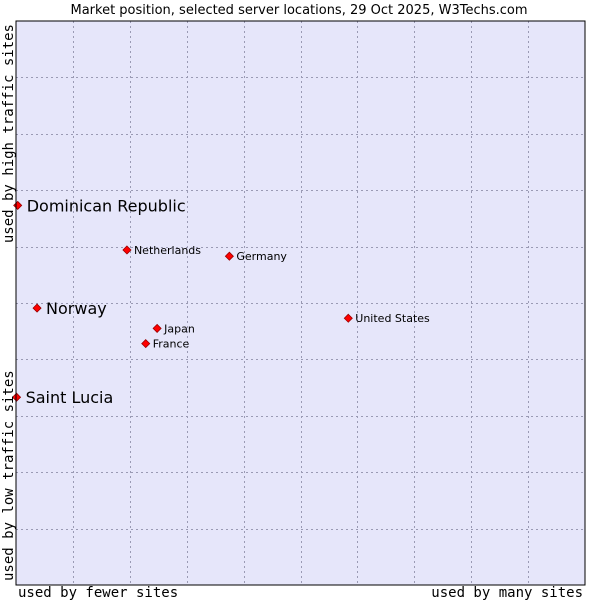  I want to click on data-point-japan: Japan, so click(173, 328).